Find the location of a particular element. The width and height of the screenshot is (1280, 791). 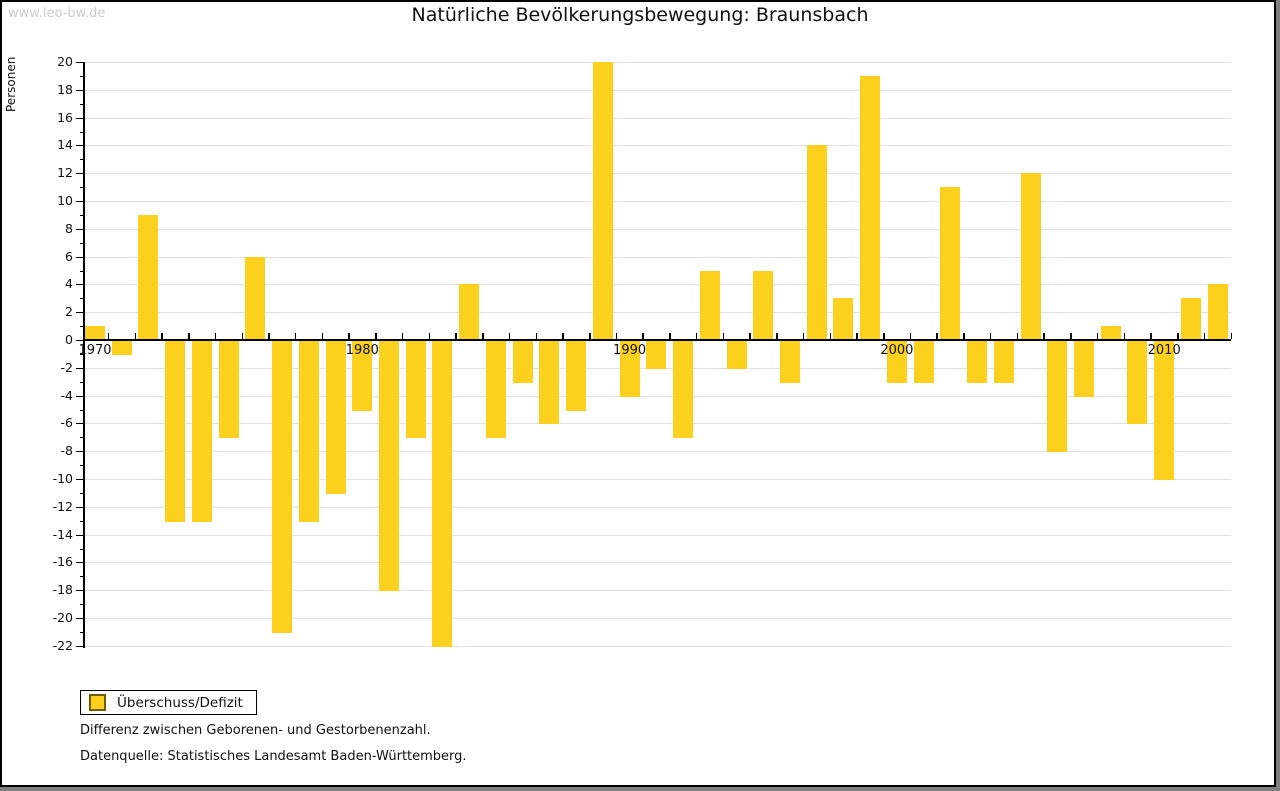

y-tick-label: 18 is located at coordinates (65, 89).